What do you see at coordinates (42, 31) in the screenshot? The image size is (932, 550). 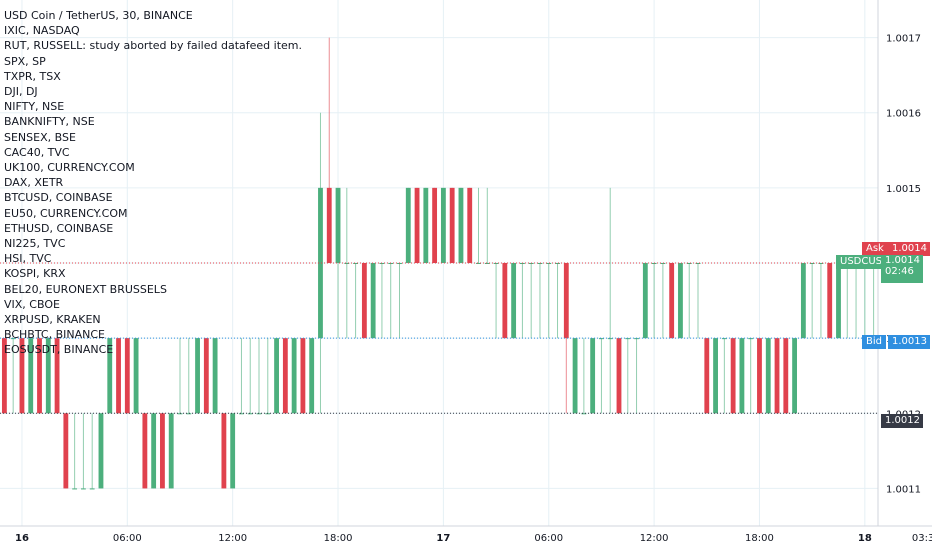 I see `legend-item: IXIC, NASDAQ` at bounding box center [42, 31].